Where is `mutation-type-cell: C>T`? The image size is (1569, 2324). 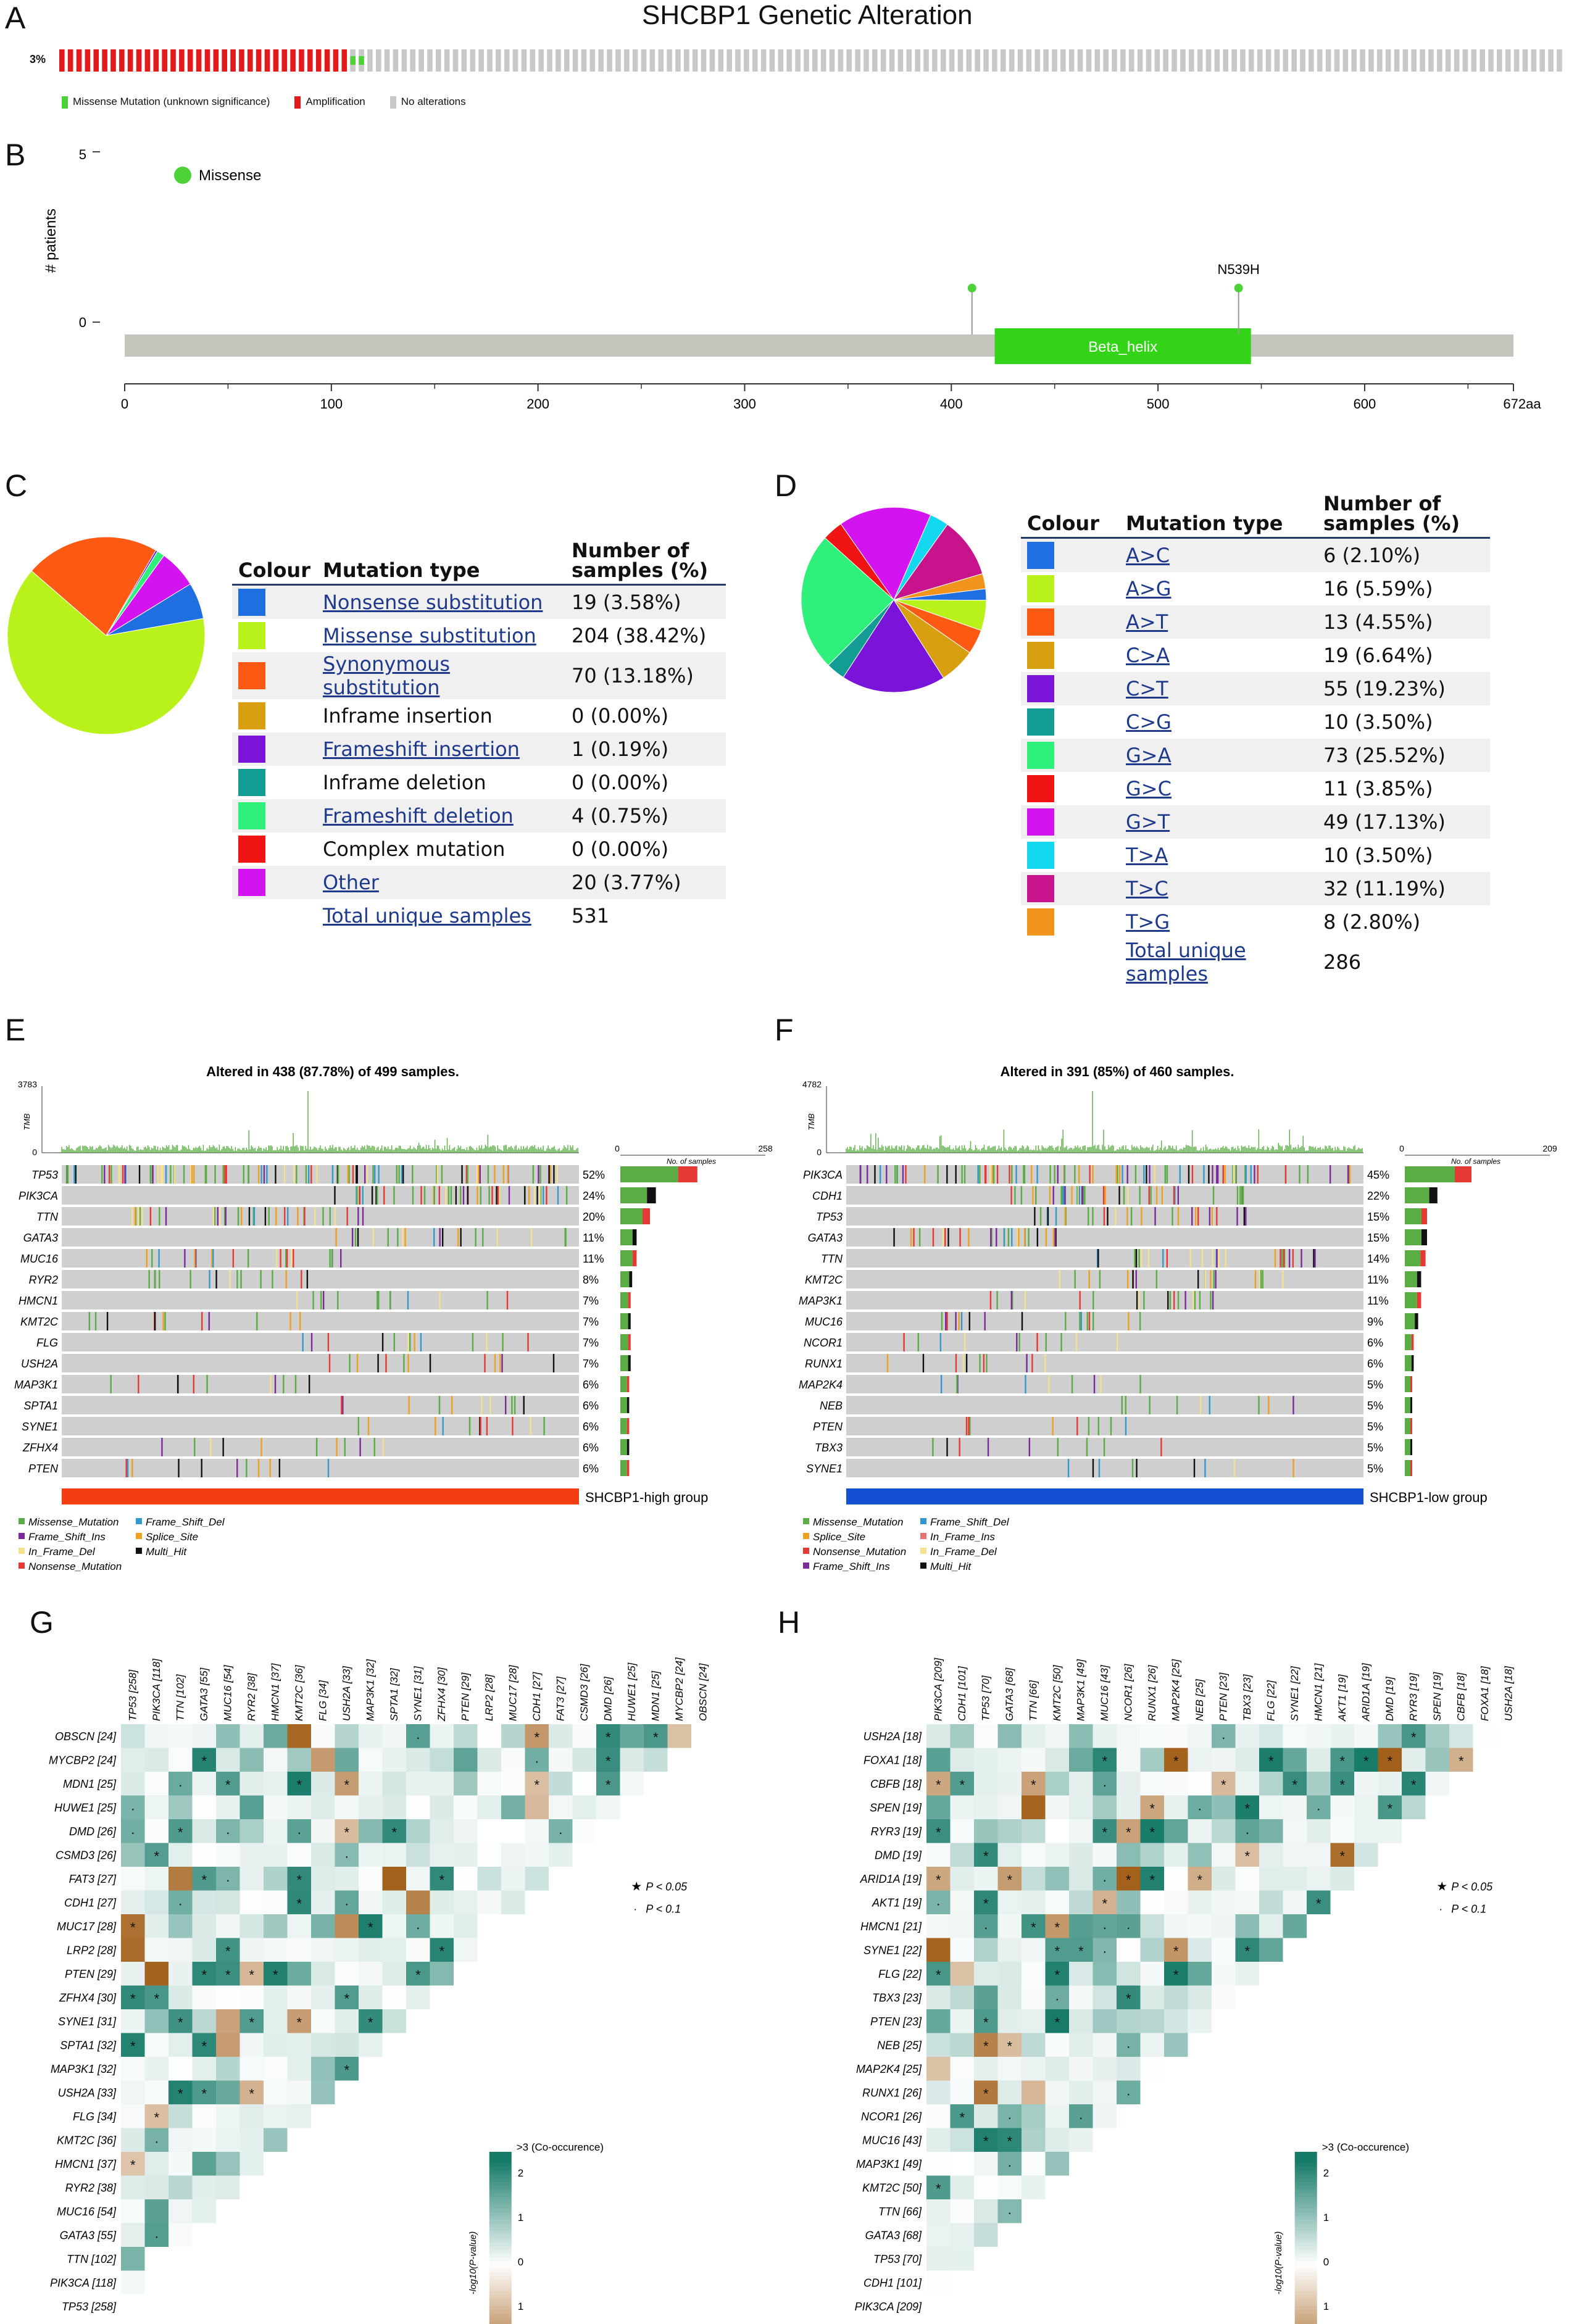
mutation-type-cell: C>T is located at coordinates (1218, 688).